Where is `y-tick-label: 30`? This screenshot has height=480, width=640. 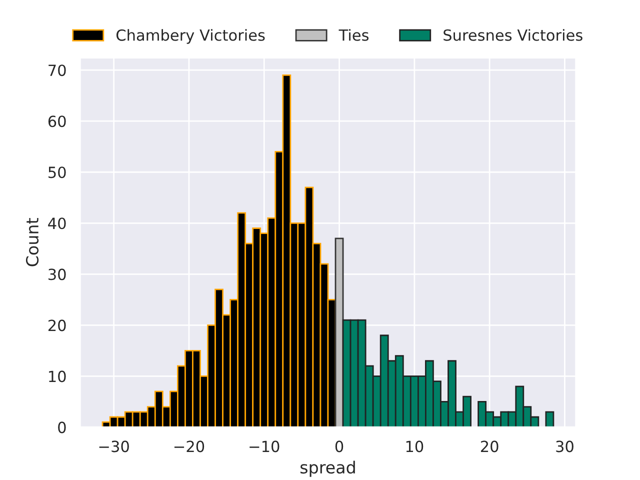 y-tick-label: 30 is located at coordinates (57, 274).